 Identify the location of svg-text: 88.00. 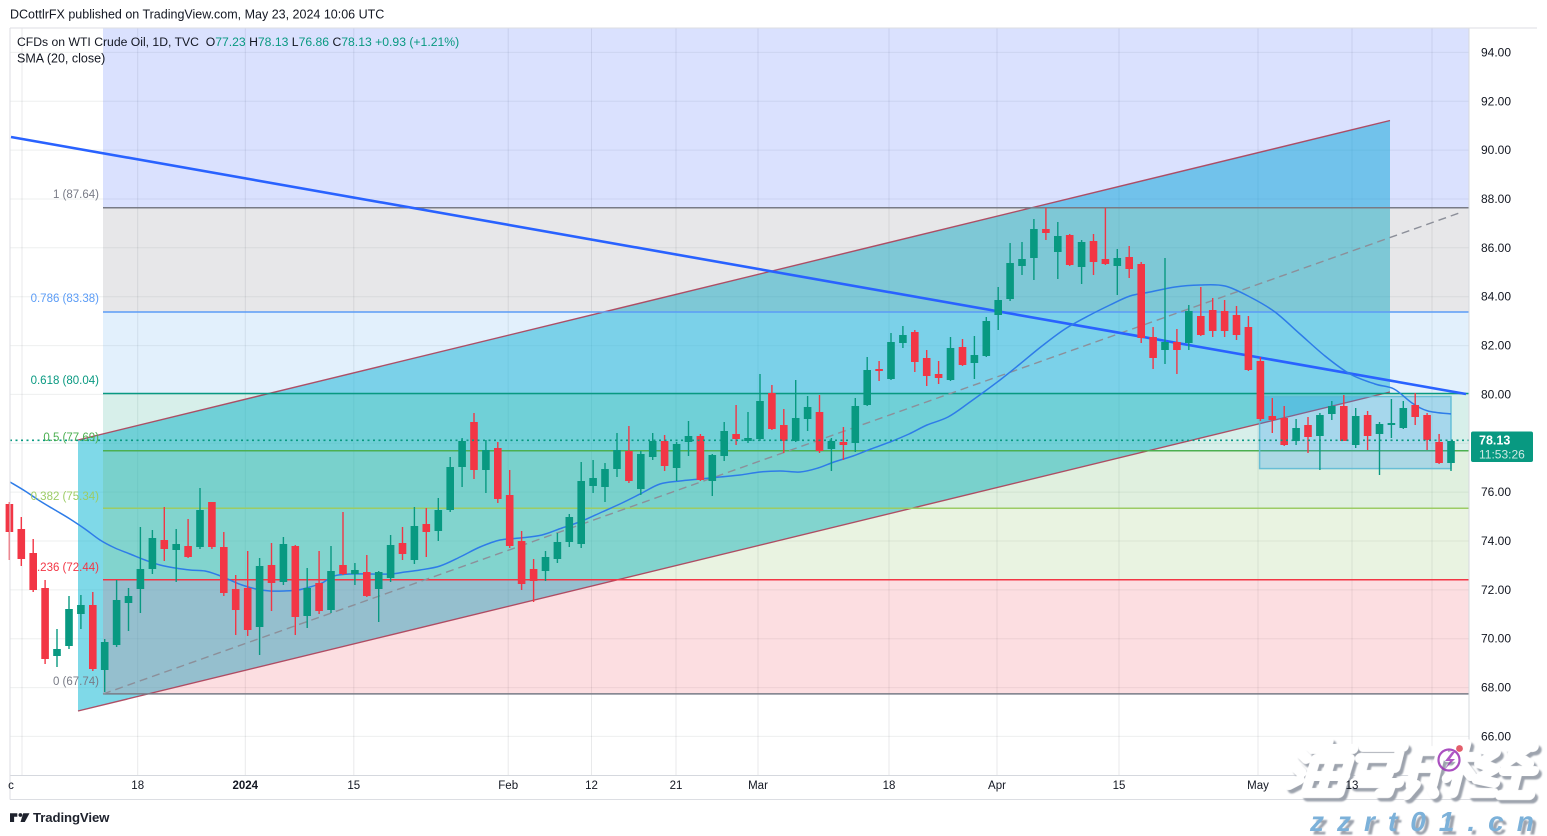
(1496, 199).